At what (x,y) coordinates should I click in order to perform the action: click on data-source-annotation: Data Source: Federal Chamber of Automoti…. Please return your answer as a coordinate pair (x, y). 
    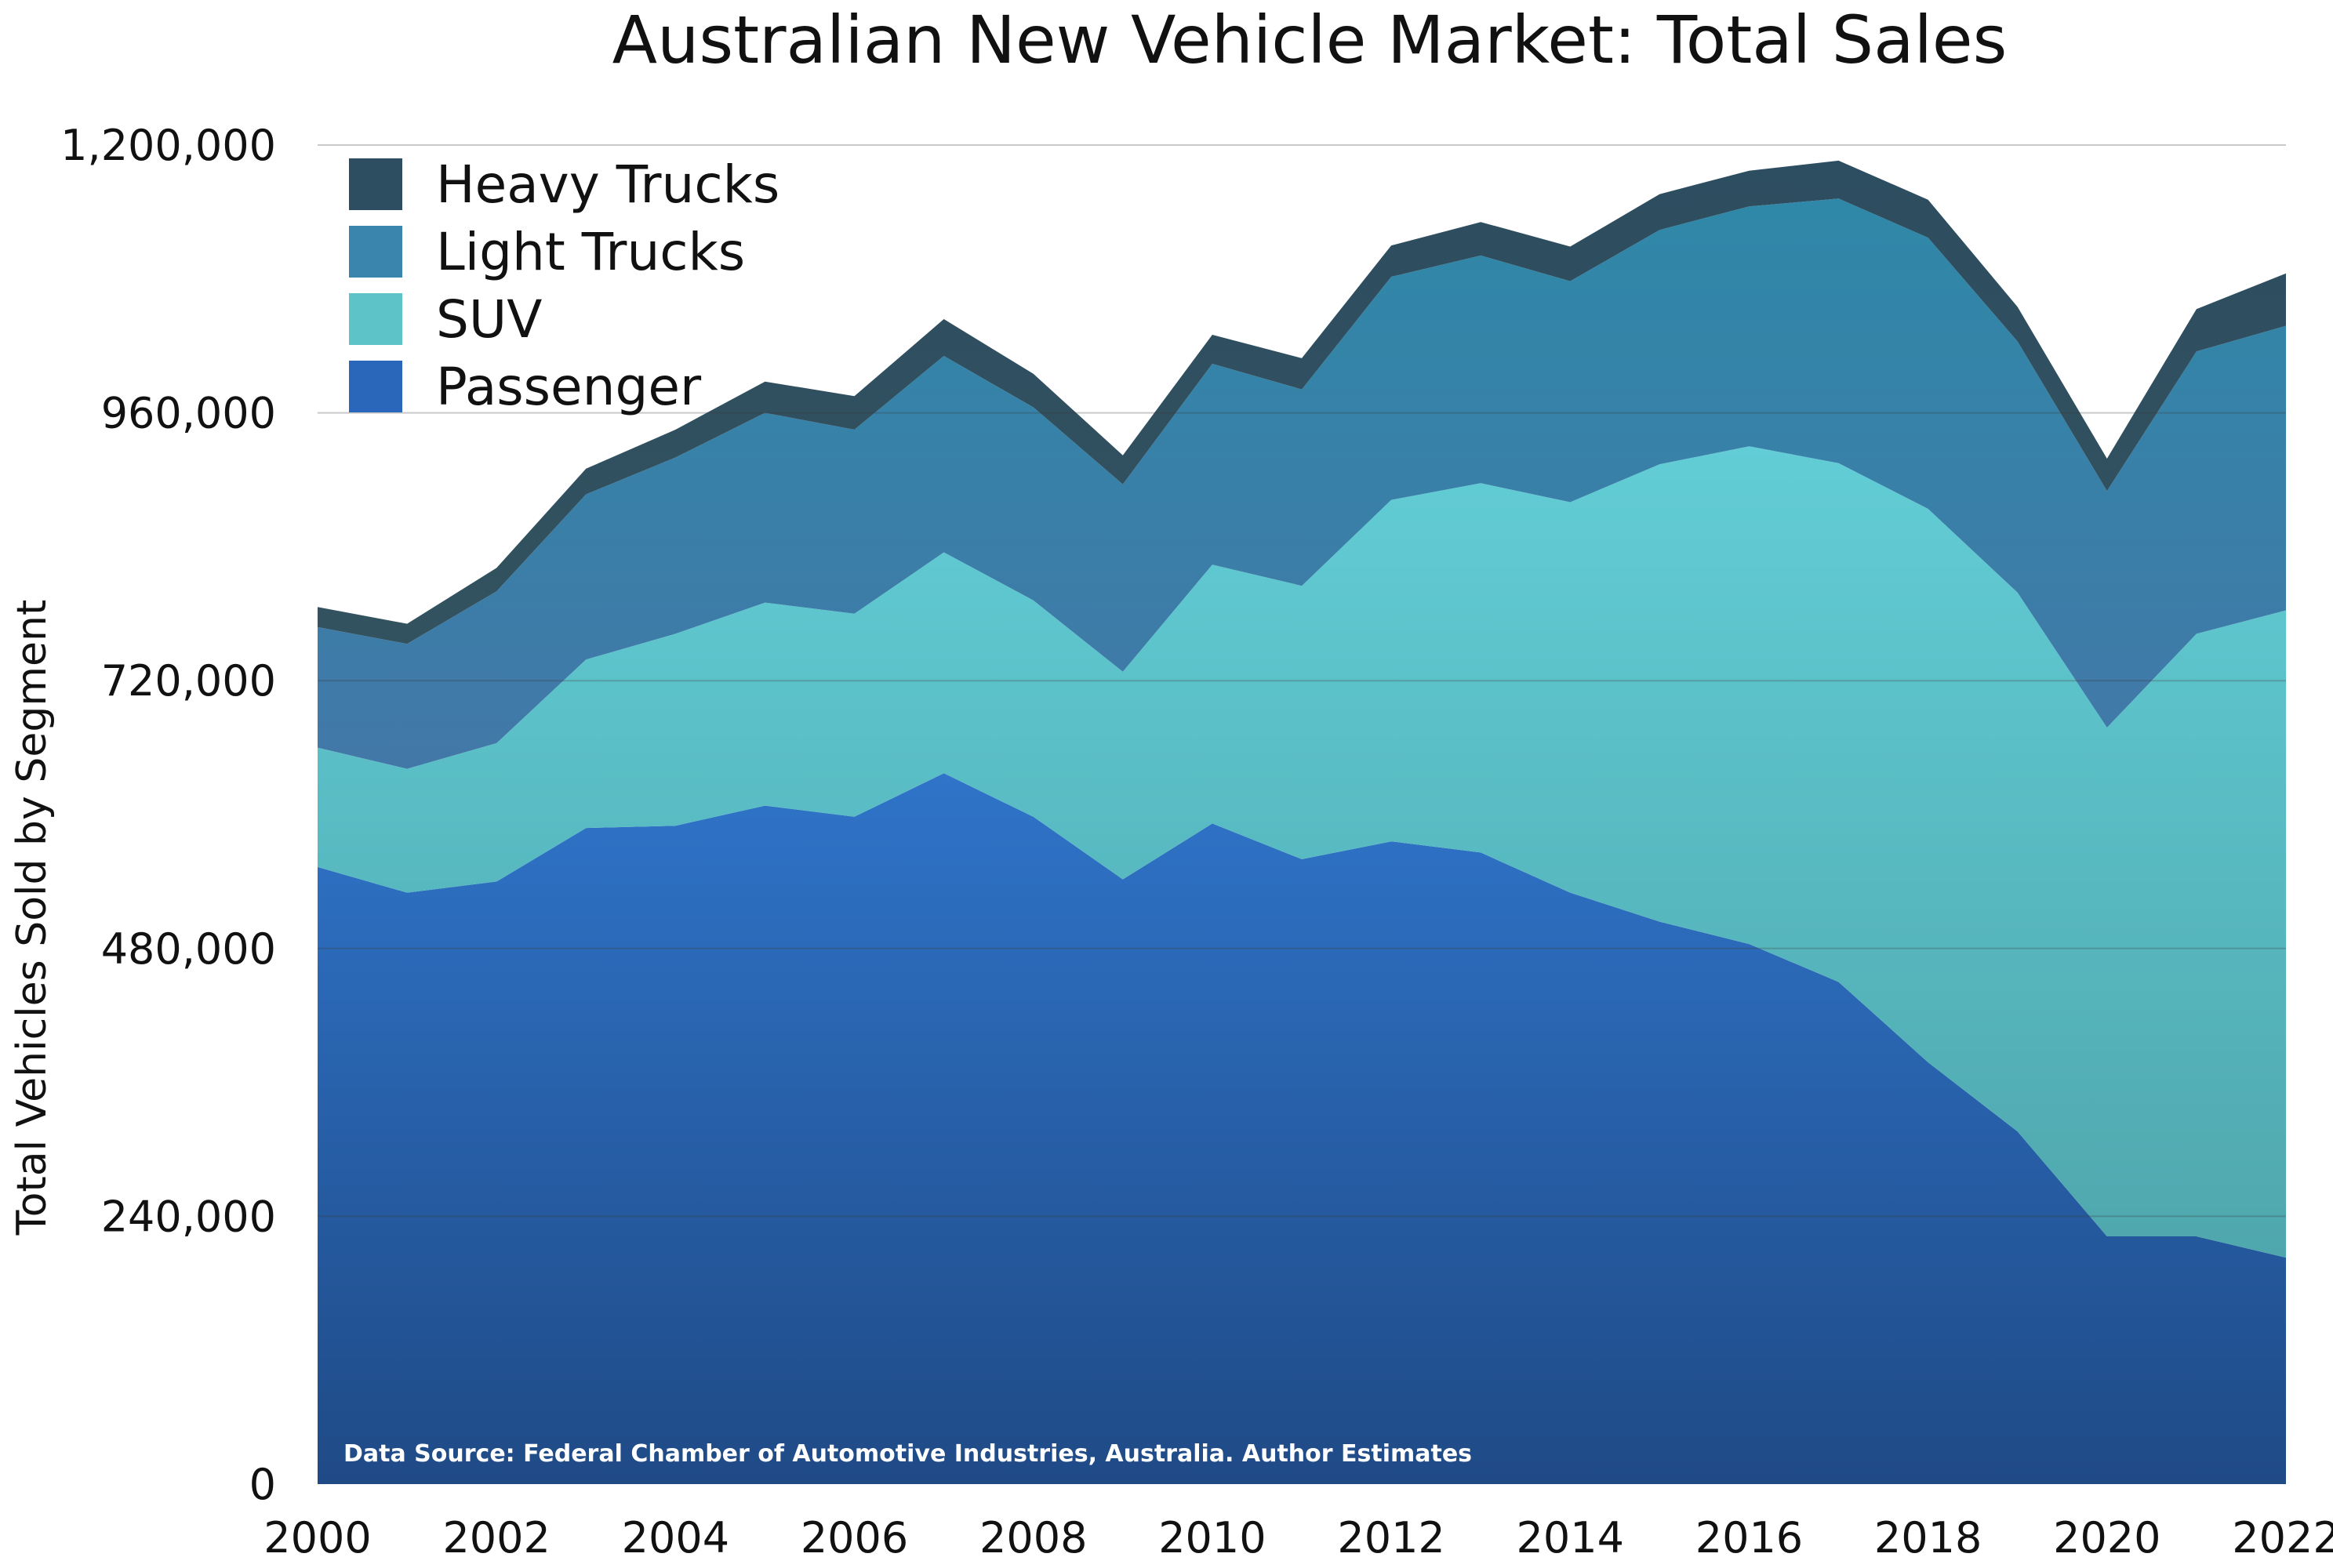
    Looking at the image, I should click on (908, 1454).